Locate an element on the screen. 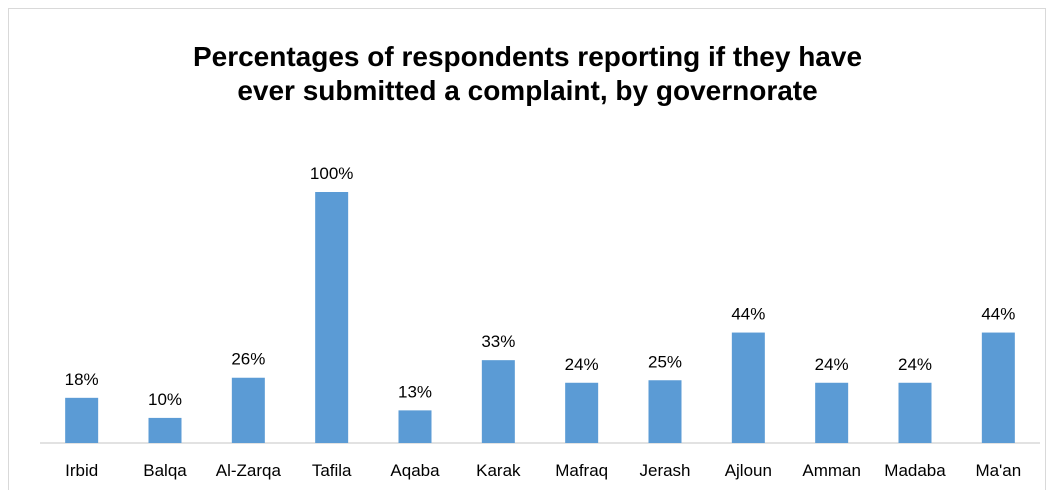  bar-al-zarqa is located at coordinates (248, 410).